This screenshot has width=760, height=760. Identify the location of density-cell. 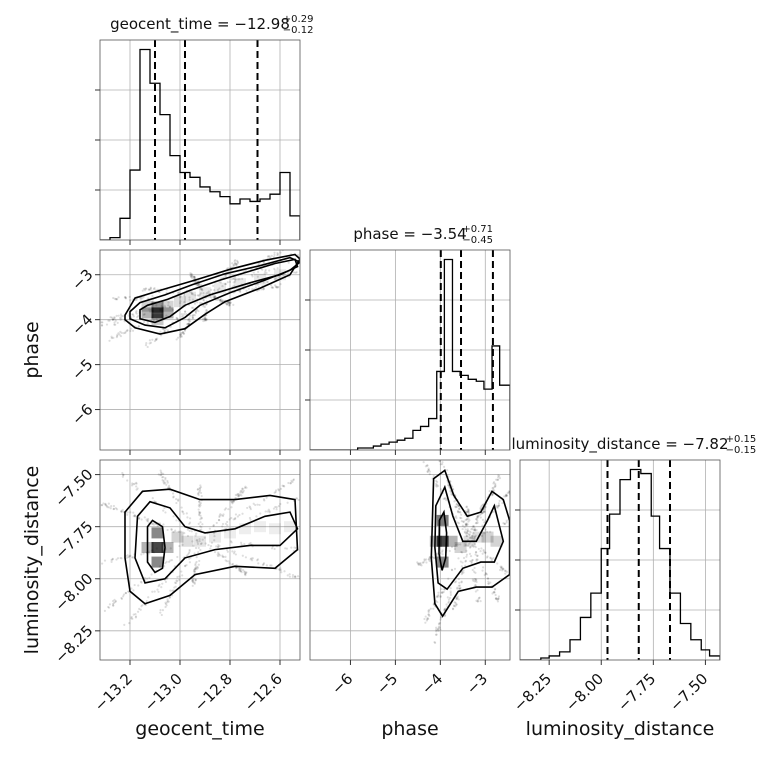
(230, 533).